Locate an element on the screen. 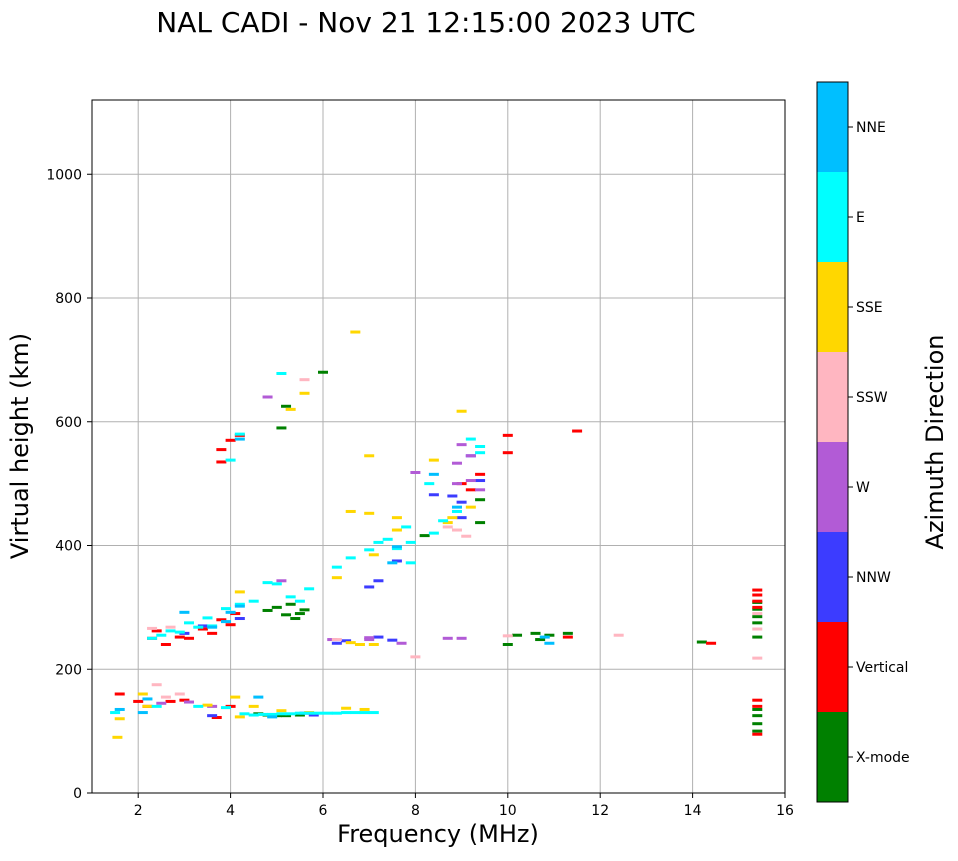  x-tick-label: 10 is located at coordinates (508, 811).